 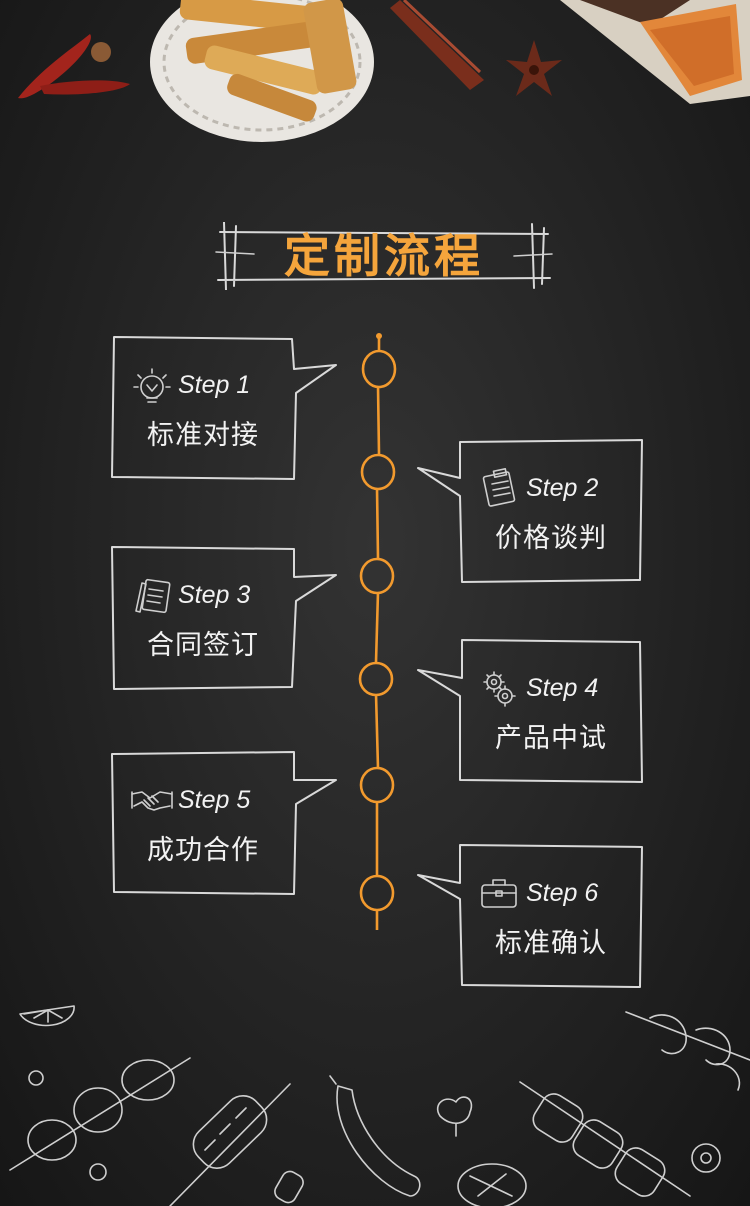 What do you see at coordinates (562, 892) in the screenshot?
I see `step-label: Step 6` at bounding box center [562, 892].